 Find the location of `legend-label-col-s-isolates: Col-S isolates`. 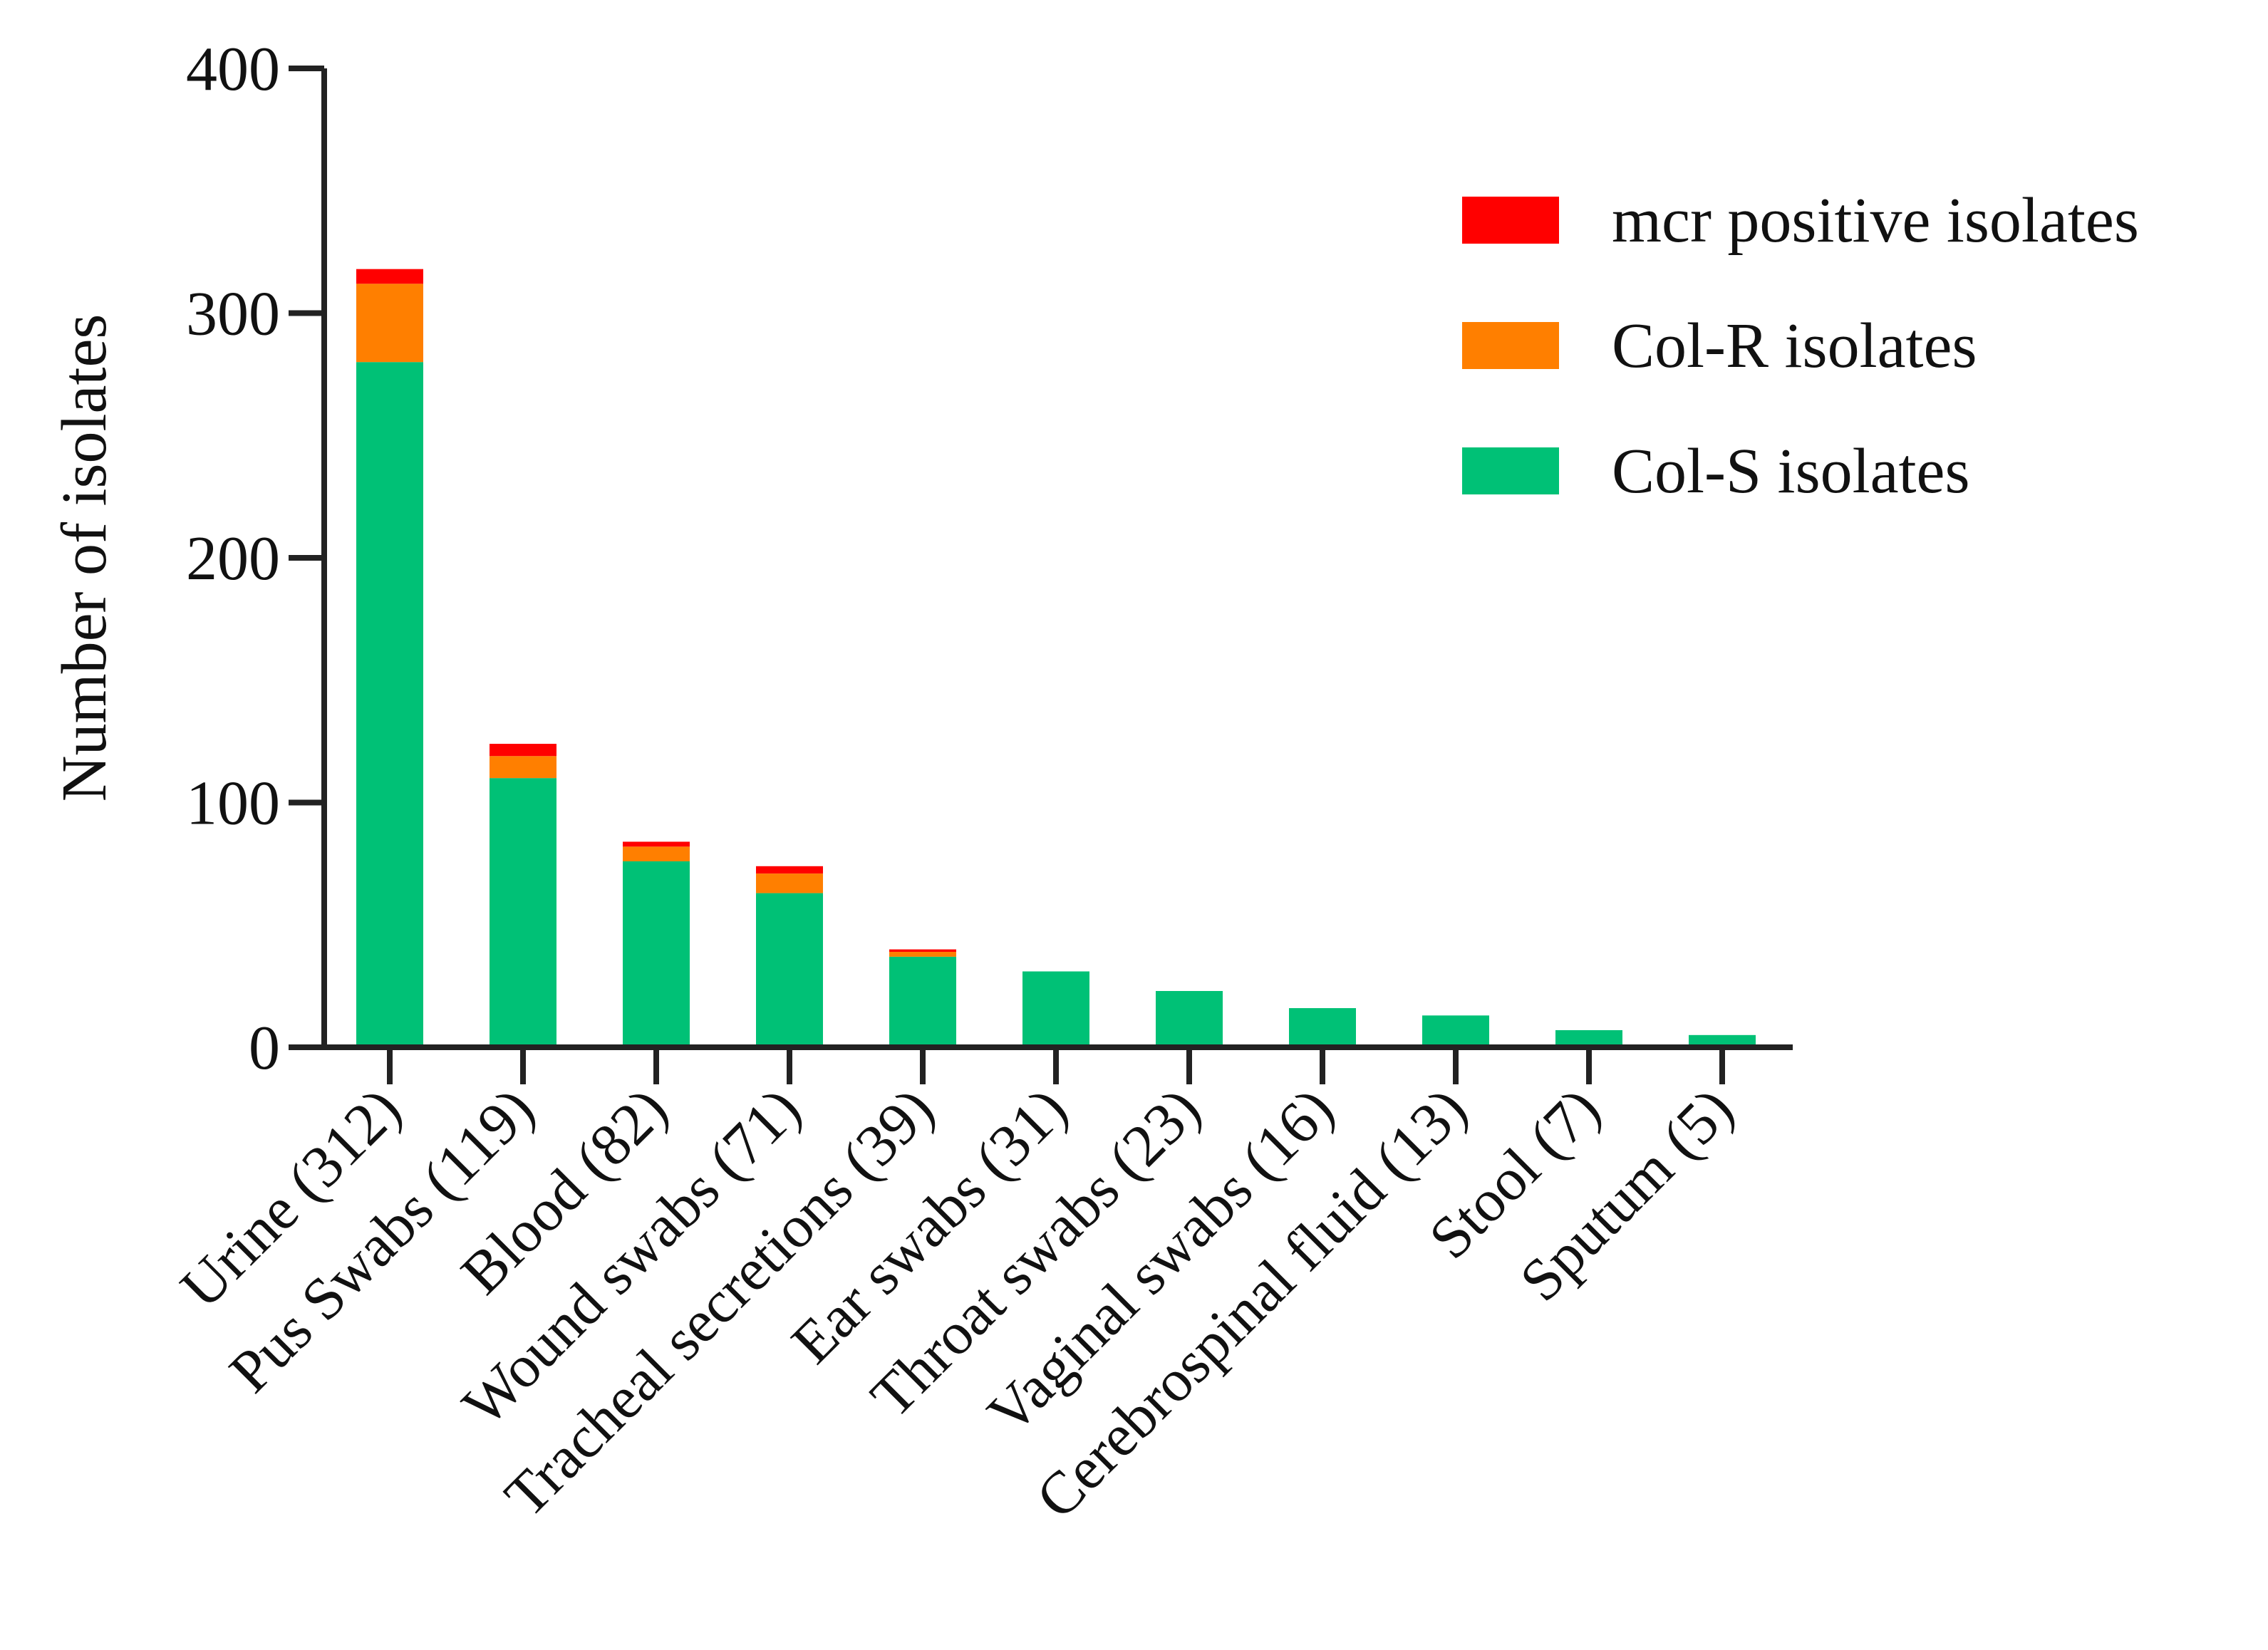

legend-label-col-s-isolates: Col-S isolates is located at coordinates (1791, 471).